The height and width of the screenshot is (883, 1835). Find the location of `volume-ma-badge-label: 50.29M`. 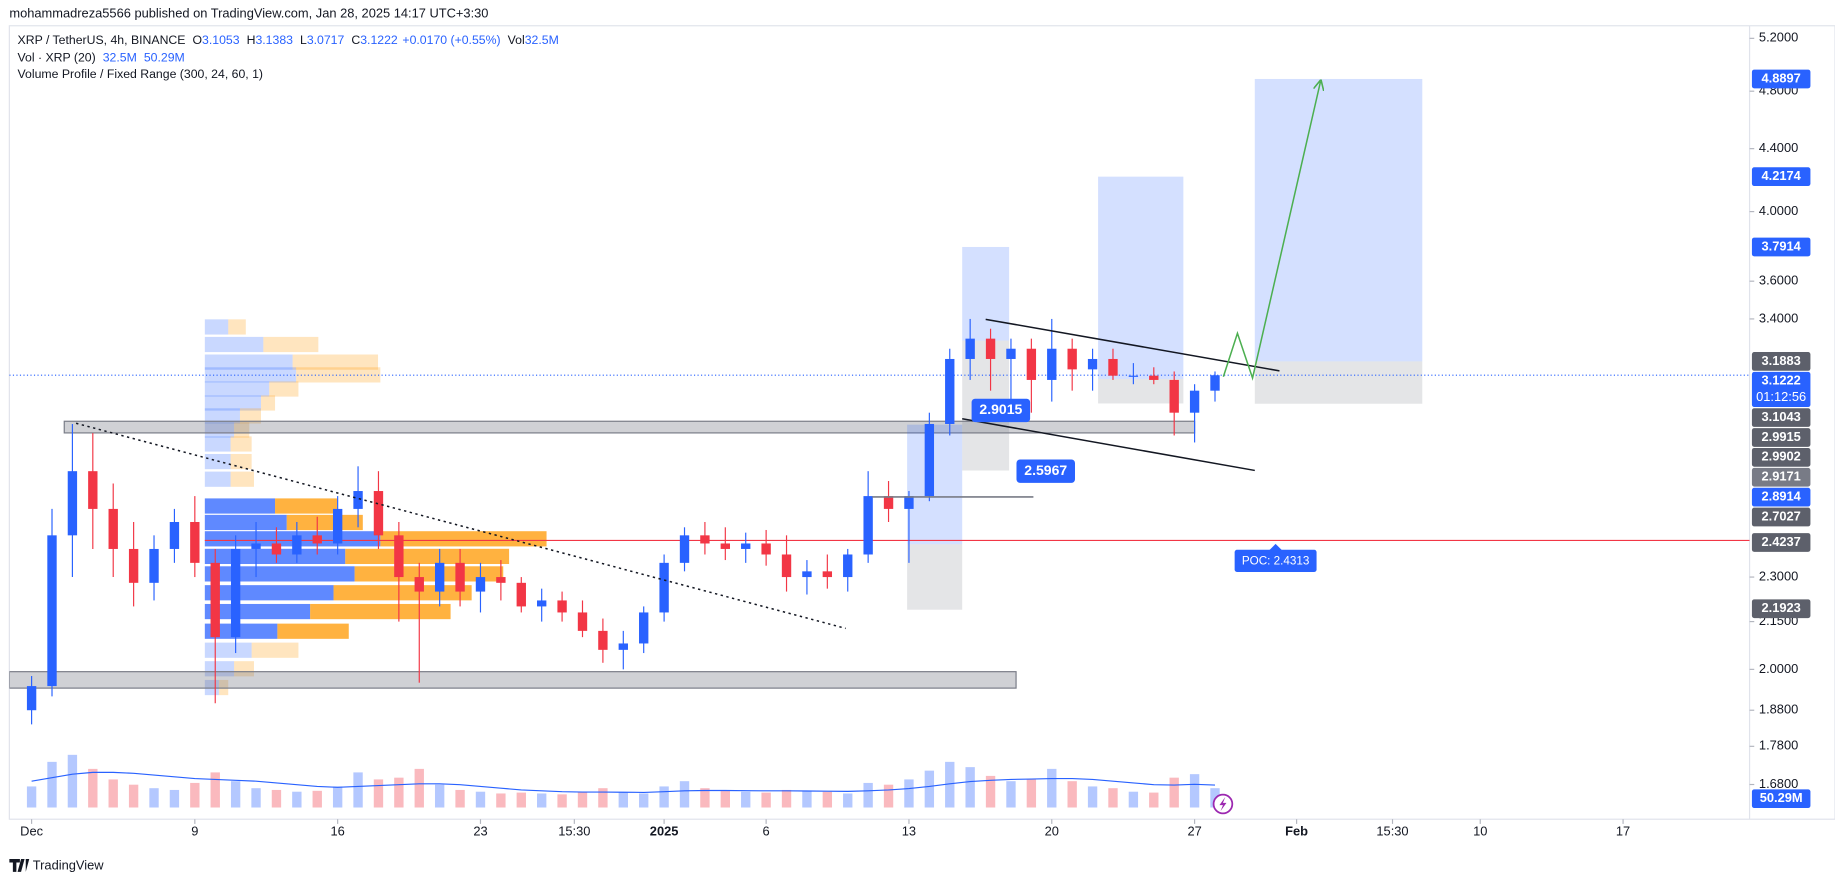

volume-ma-badge-label: 50.29M is located at coordinates (1781, 797).